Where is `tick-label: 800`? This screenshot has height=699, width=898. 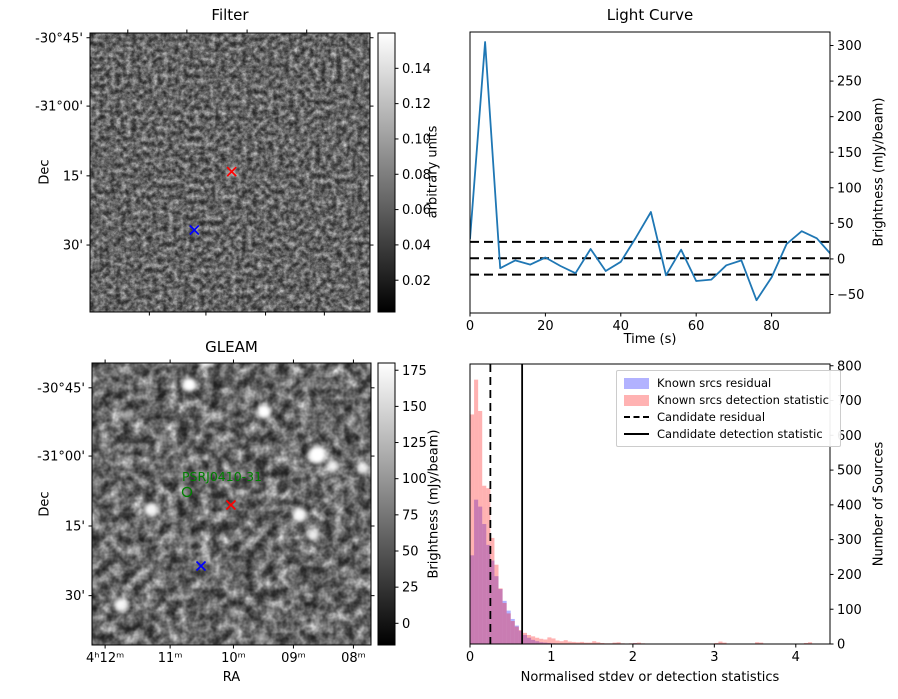
tick-label: 800 is located at coordinates (849, 366).